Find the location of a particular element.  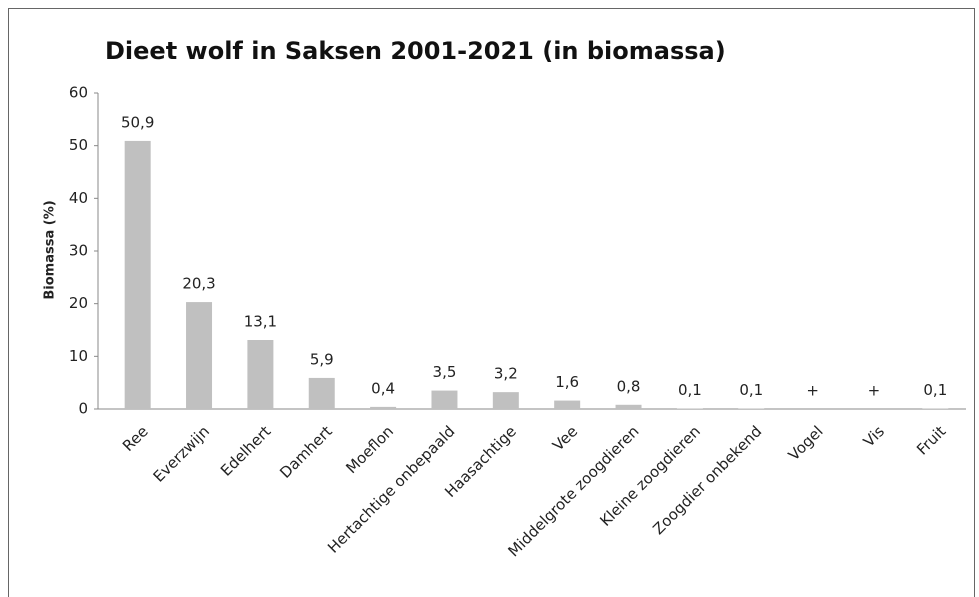

x-tick-label: Zoogdier onbekend is located at coordinates (707, 480).